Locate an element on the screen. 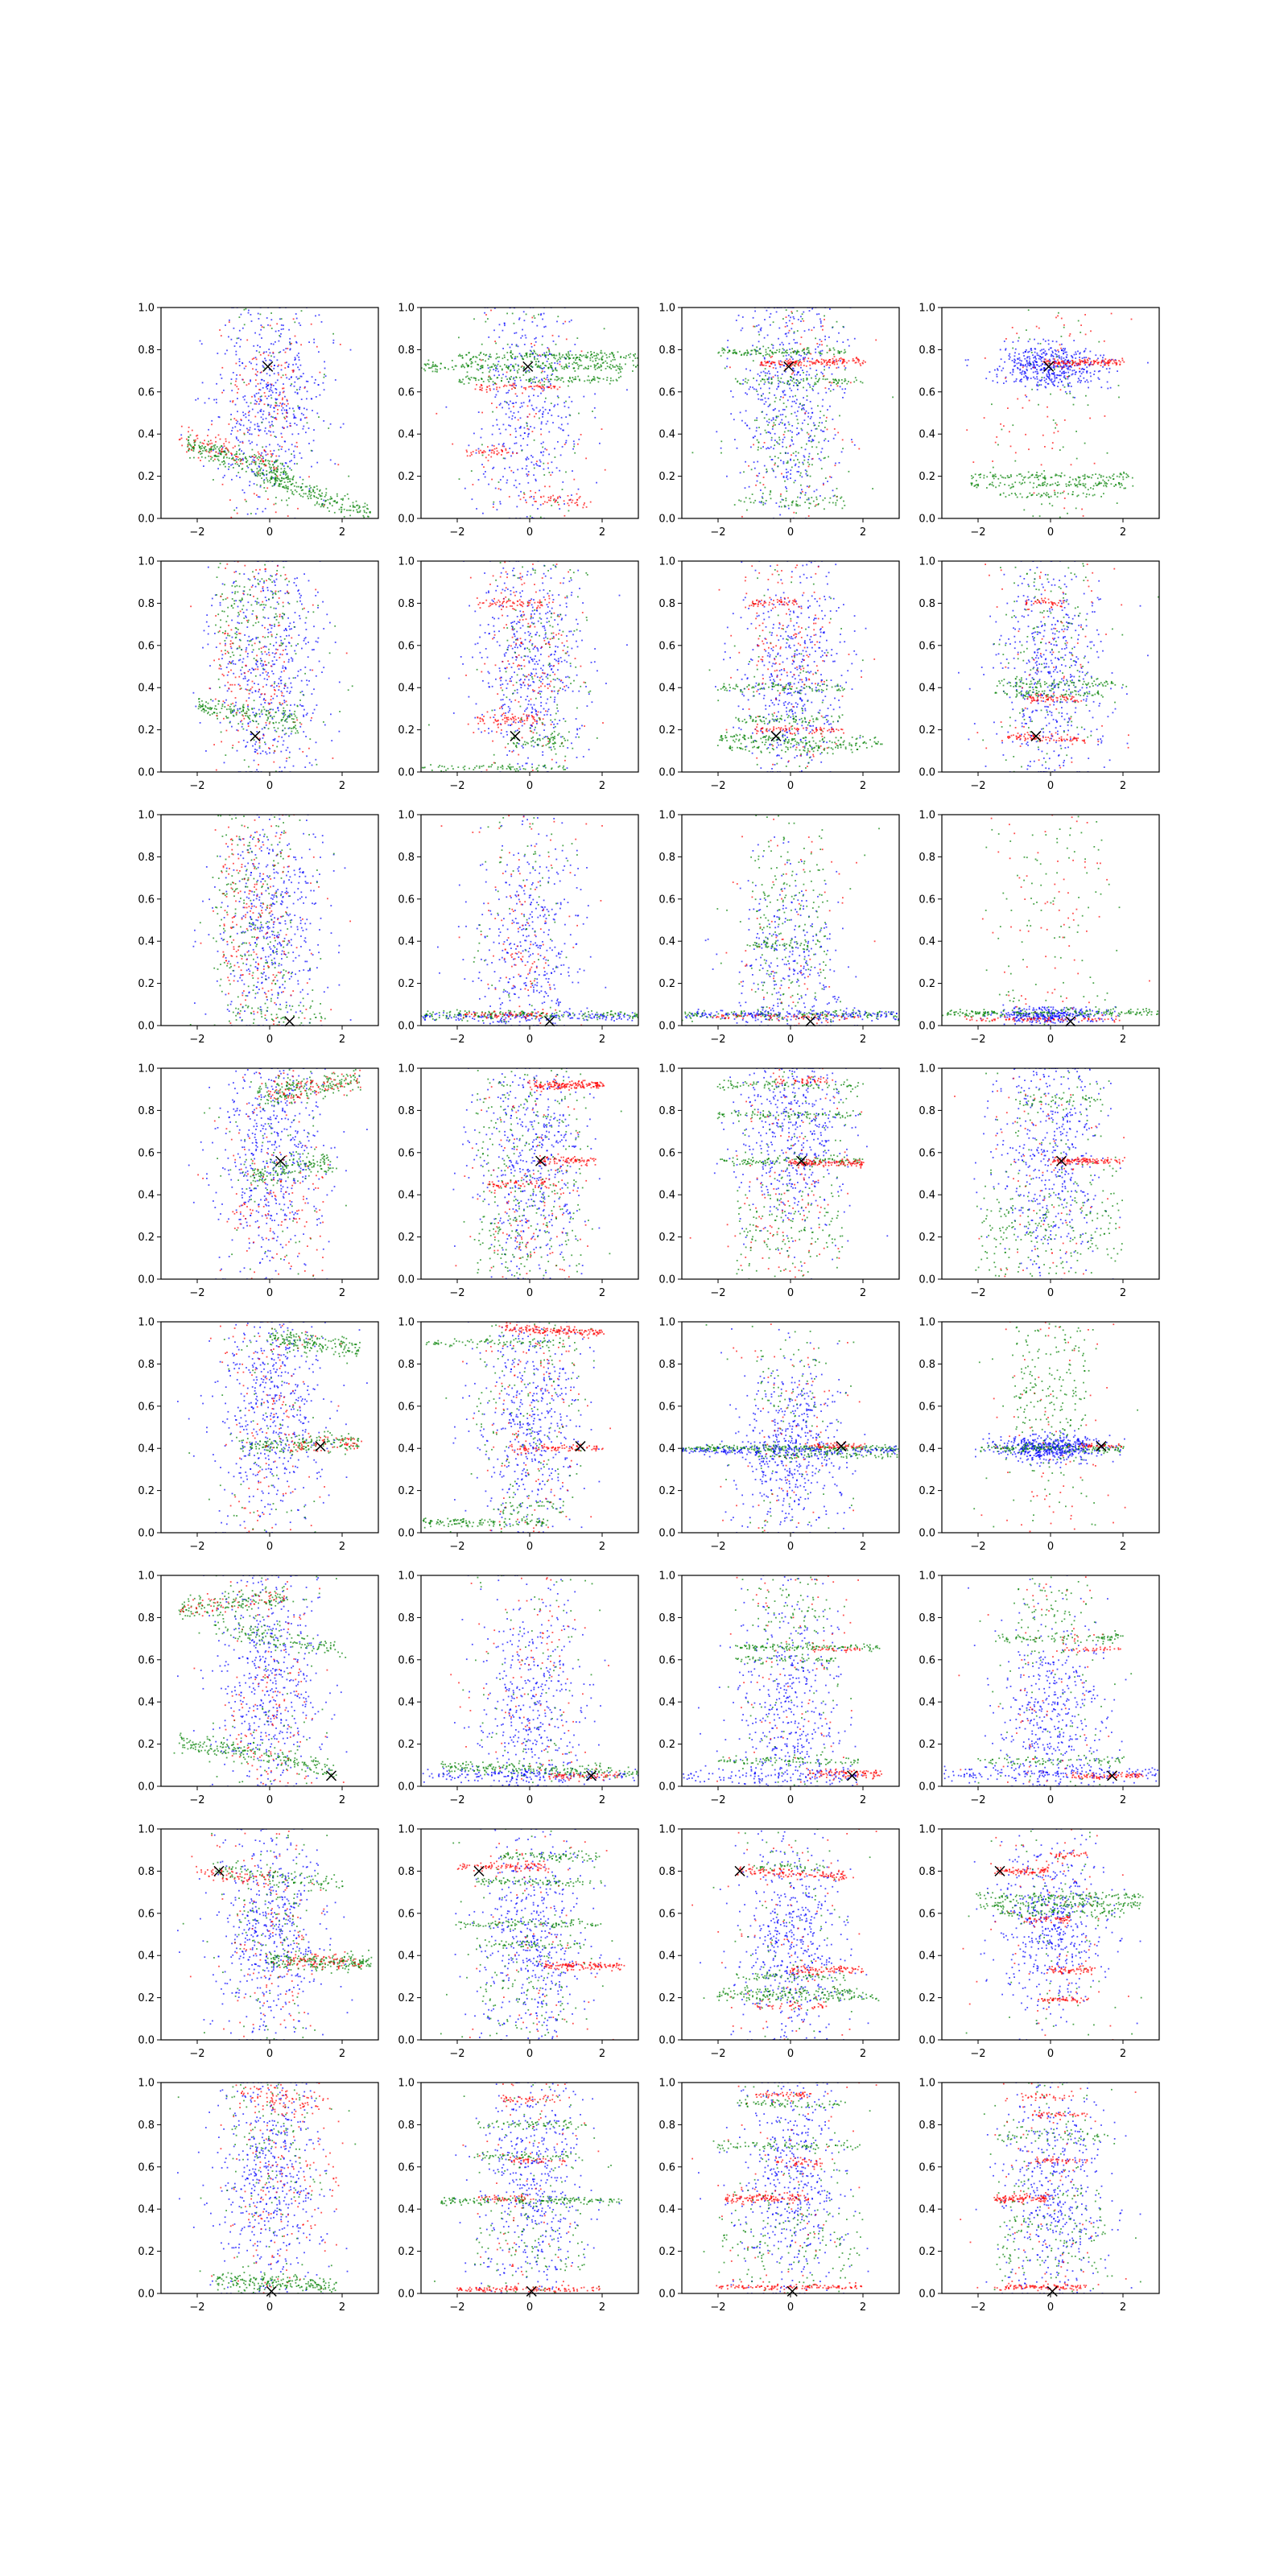 Image resolution: width=1288 pixels, height=2576 pixels. x-tick-label: 2 is located at coordinates (602, 532).